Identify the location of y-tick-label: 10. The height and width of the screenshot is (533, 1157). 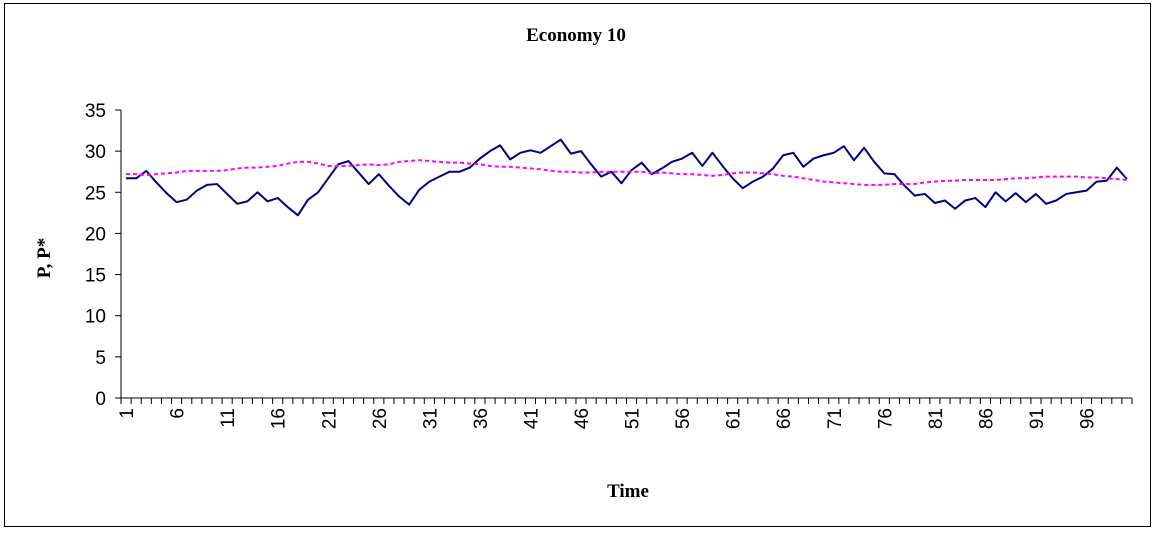
(95, 317).